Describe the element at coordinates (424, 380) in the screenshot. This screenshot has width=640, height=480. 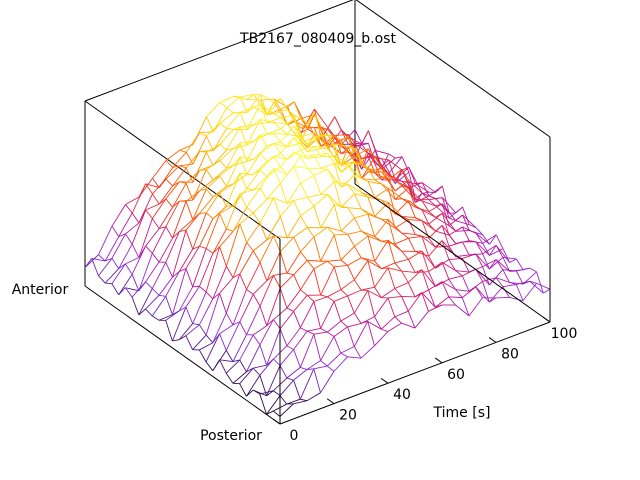
I see `x-axis-ticks: 0 20 40 60 80 100` at that location.